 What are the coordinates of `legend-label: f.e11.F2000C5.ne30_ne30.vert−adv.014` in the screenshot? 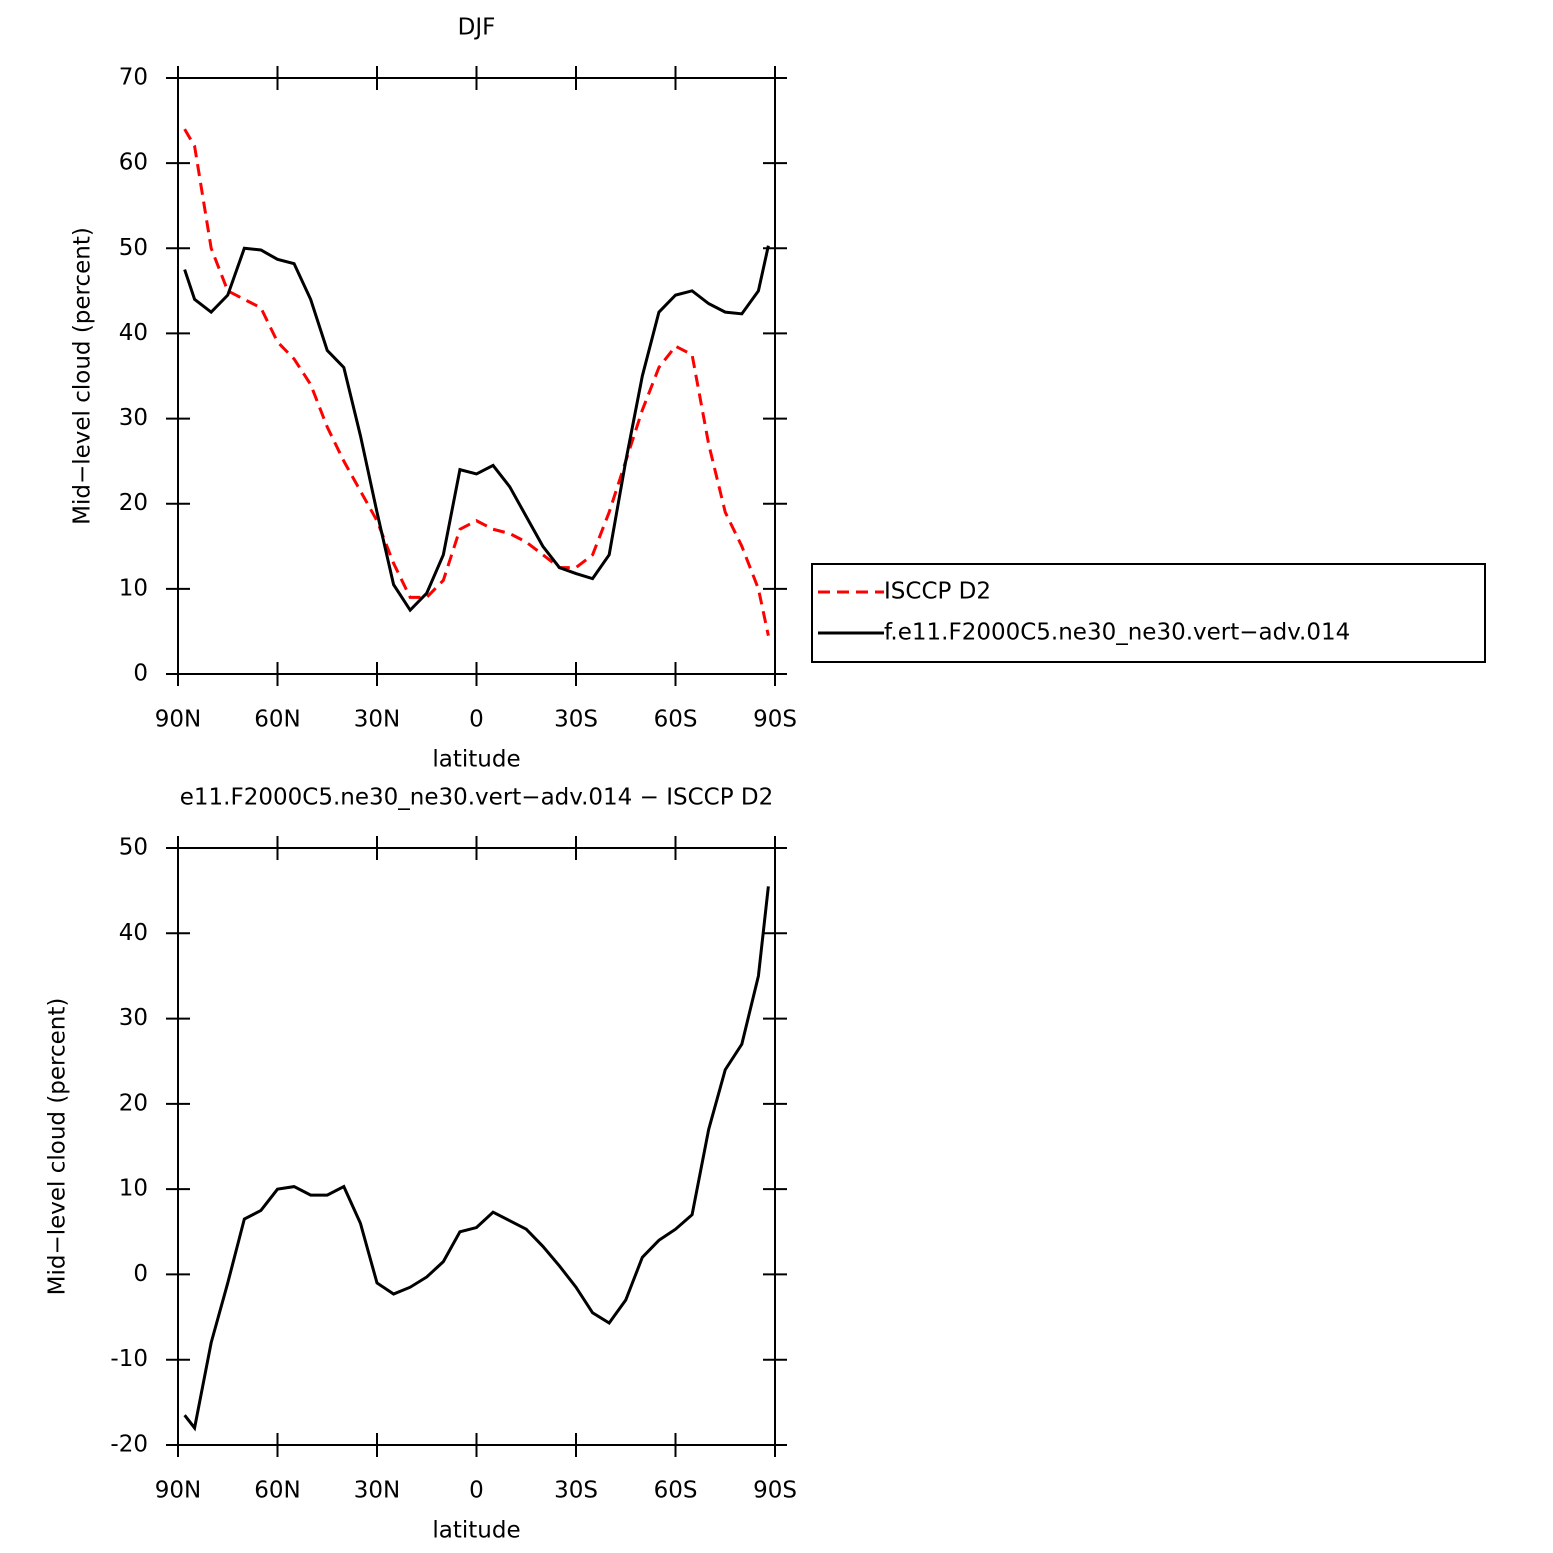 It's located at (1117, 633).